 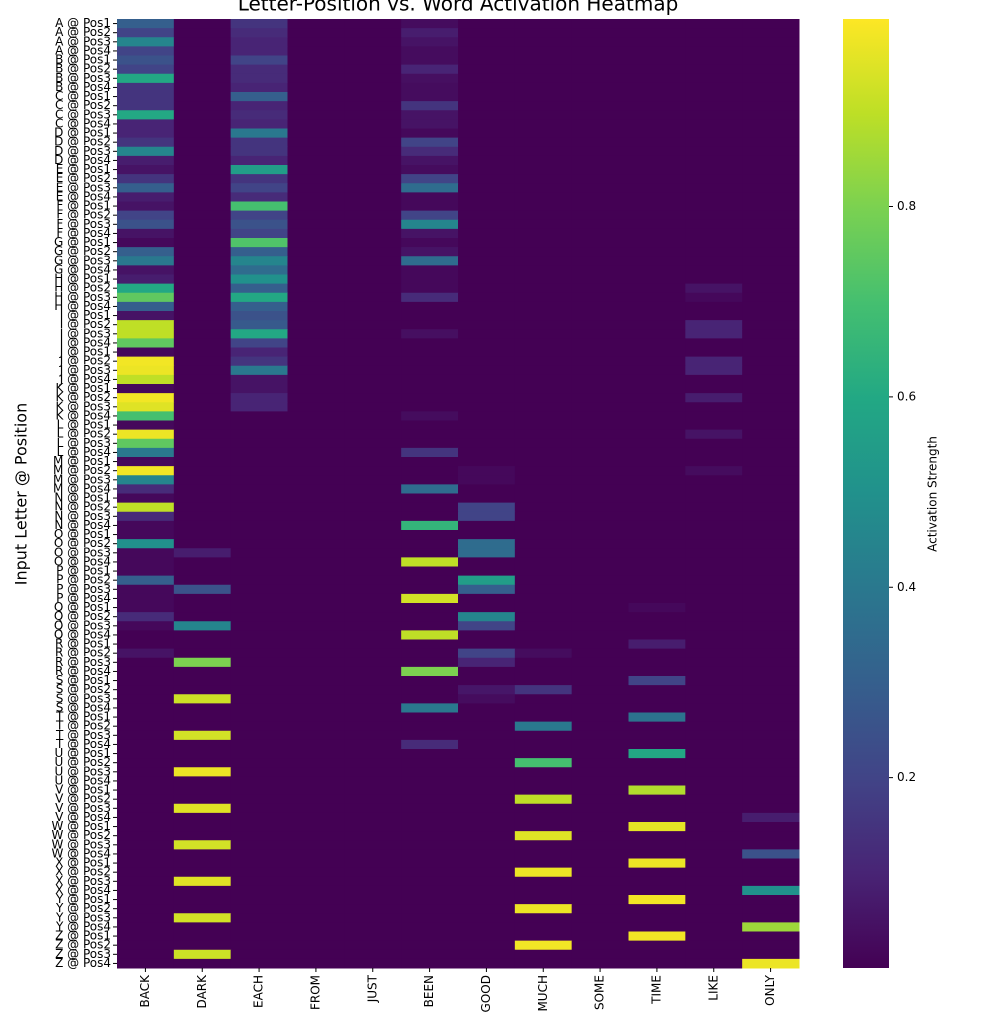 What do you see at coordinates (81, 826) in the screenshot?
I see `y-tick-label: W @ Pos1` at bounding box center [81, 826].